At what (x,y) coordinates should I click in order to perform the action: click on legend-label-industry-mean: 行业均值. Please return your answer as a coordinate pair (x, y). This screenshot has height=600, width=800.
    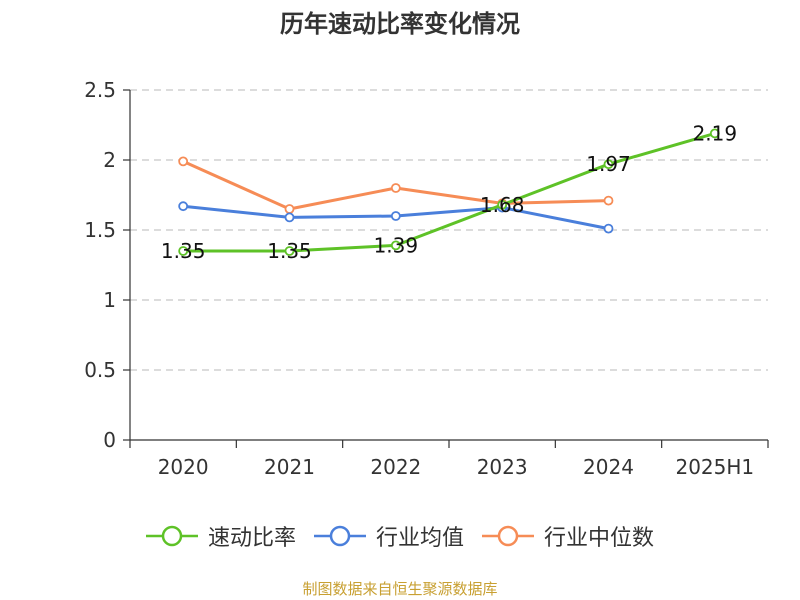
    Looking at the image, I should click on (419, 538).